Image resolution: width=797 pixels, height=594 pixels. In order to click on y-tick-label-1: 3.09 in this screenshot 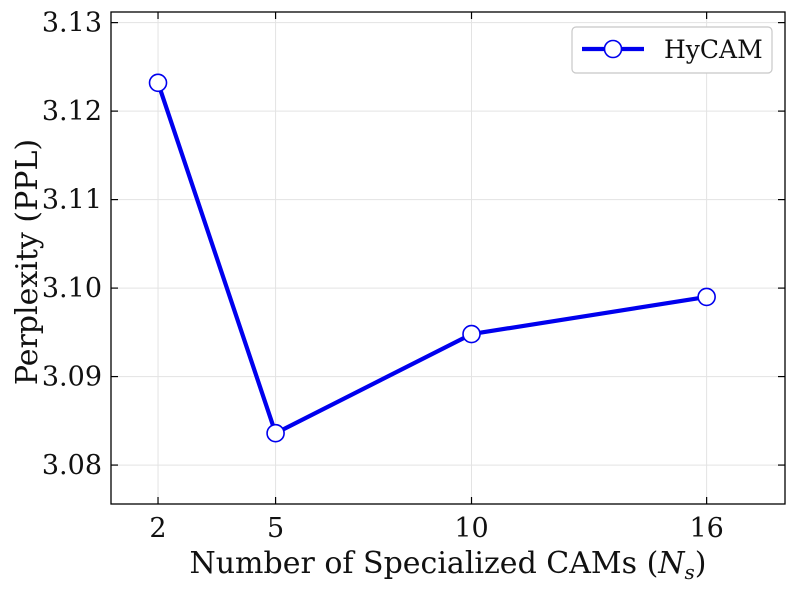, I will do `click(72, 377)`.